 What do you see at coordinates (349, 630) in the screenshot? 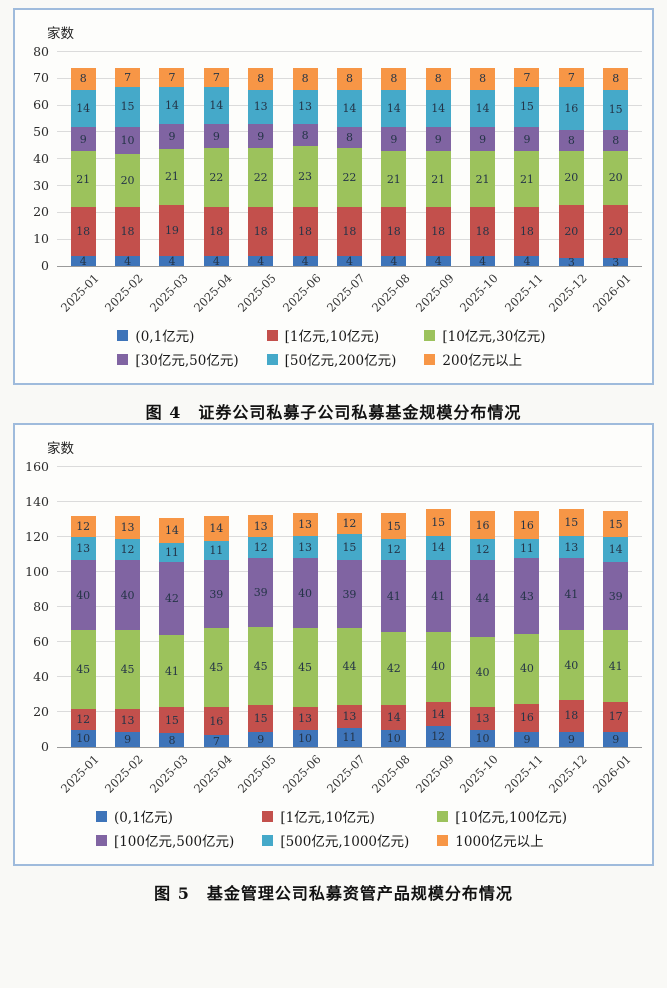
I see `bar-2025-07: 11 13 44 39 15 12` at bounding box center [349, 630].